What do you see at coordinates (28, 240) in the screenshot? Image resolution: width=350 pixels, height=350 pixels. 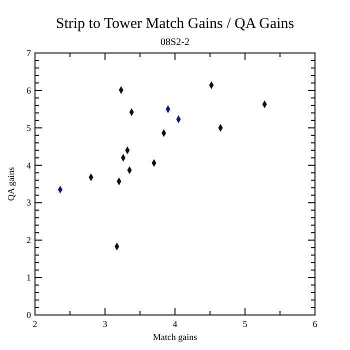 I see `y-tick-label: 2` at bounding box center [28, 240].